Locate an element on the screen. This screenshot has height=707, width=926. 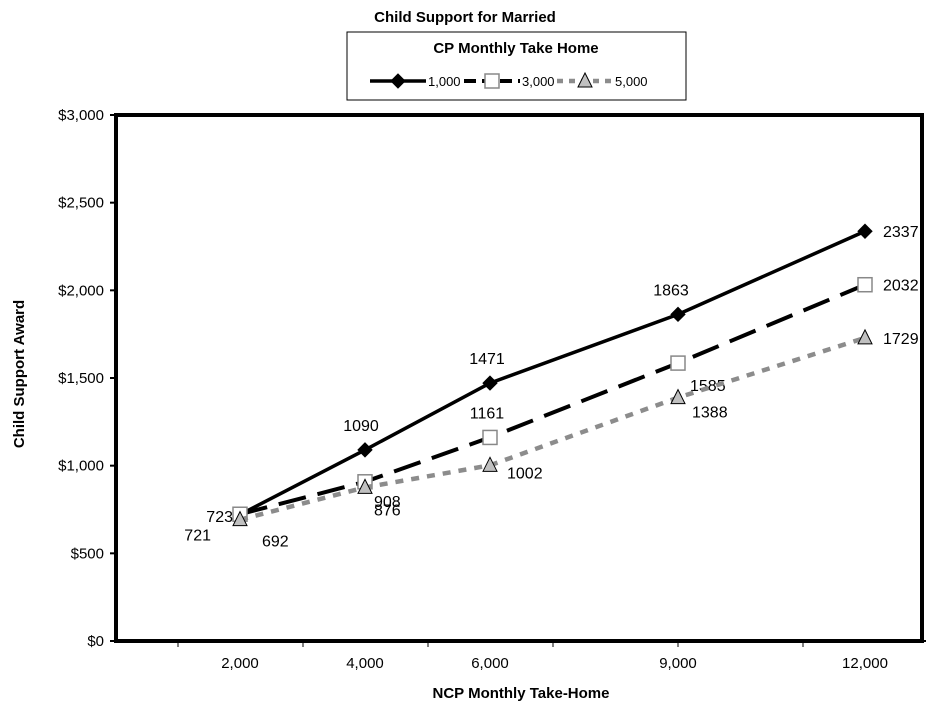
legend-items: 1,000 3,000 5,000 is located at coordinates (509, 80).